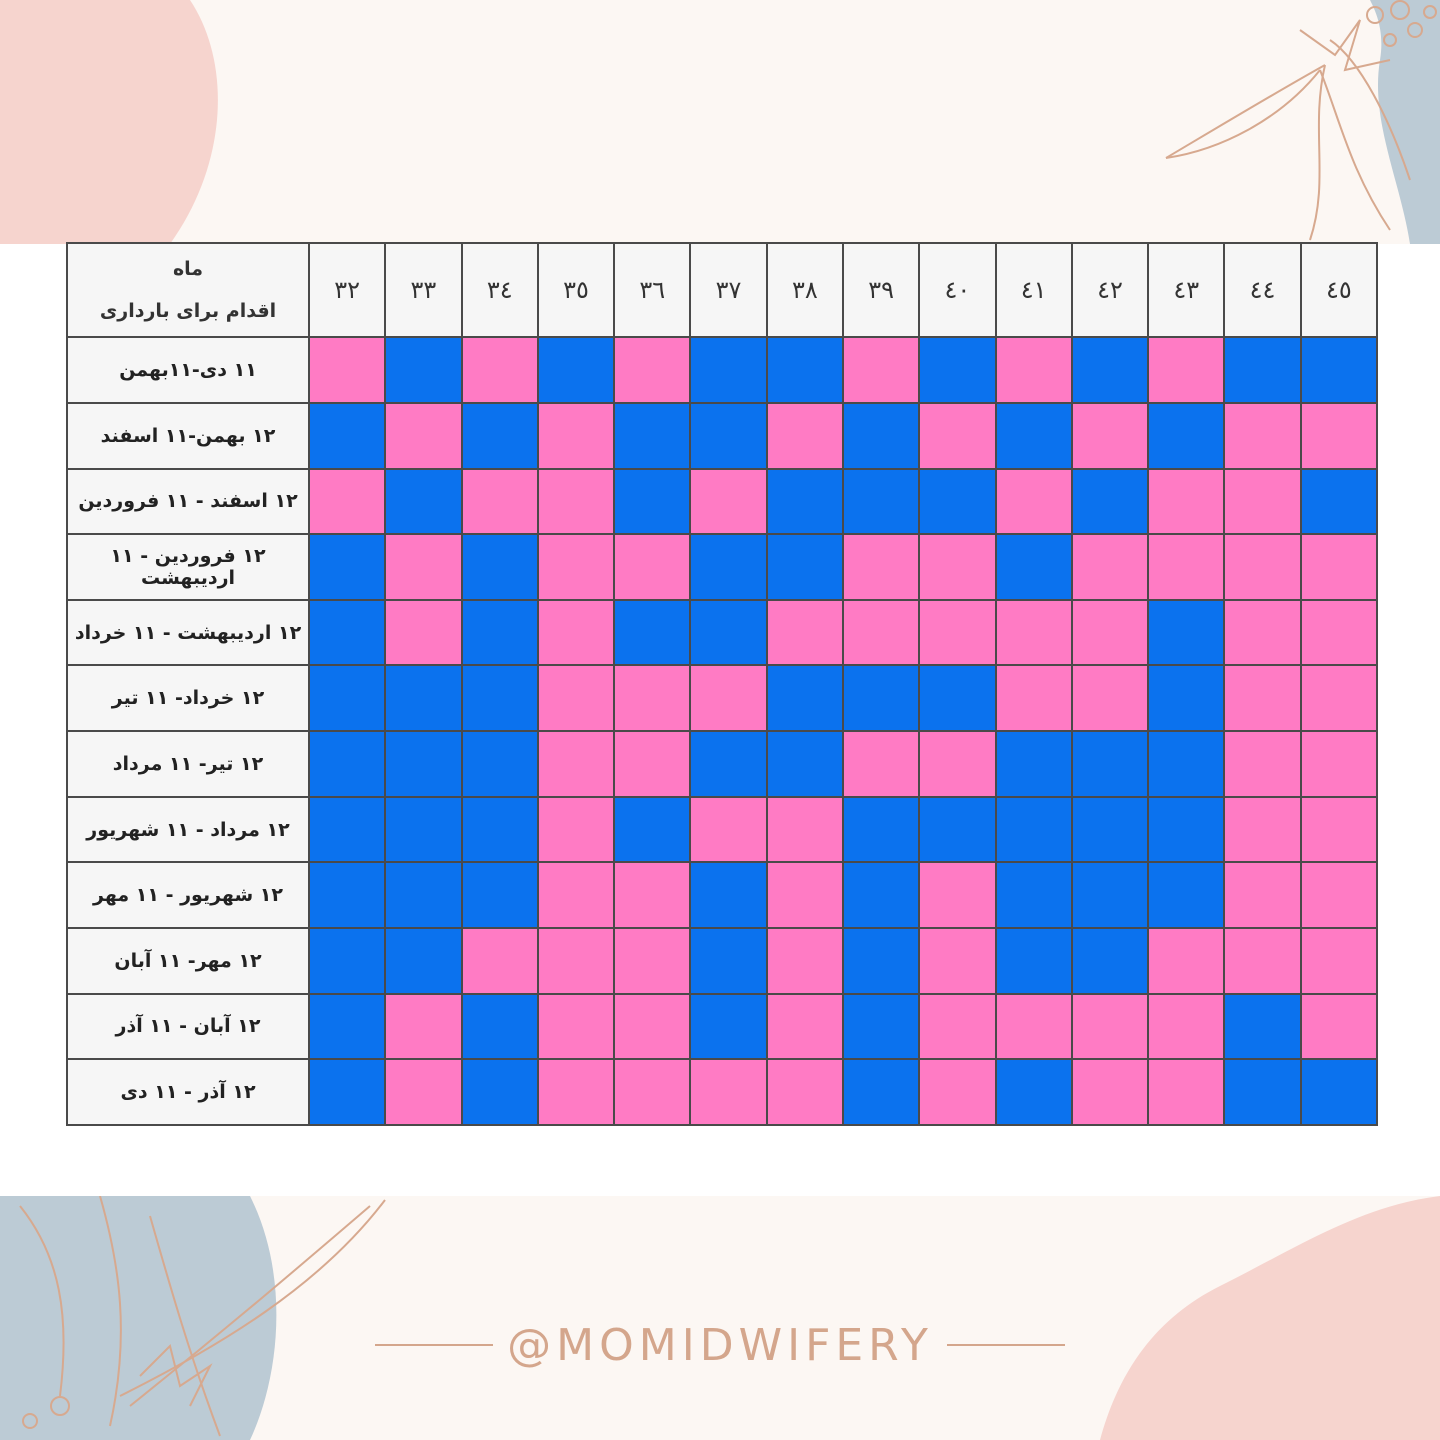 This screenshot has height=1440, width=1440. I want to click on bottom-left-leaf-illustration, so click(202, 1316).